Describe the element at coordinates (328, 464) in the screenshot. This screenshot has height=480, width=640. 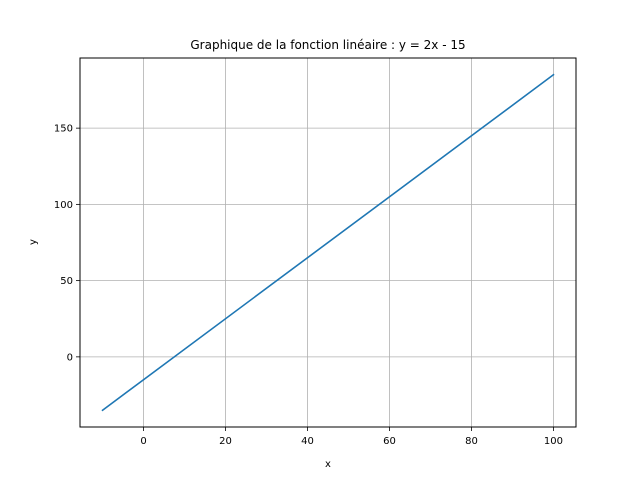
I see `x-axis-label: x` at that location.